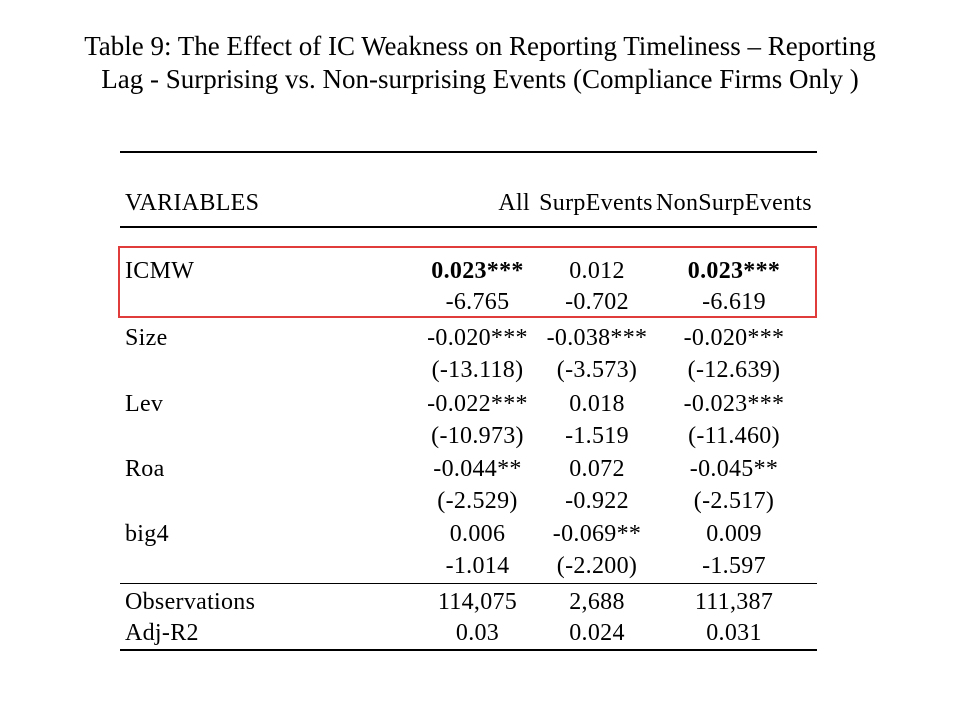 This screenshot has width=960, height=720. Describe the element at coordinates (597, 302) in the screenshot. I see `cell-icmw-surp-stat: -0.702` at that location.